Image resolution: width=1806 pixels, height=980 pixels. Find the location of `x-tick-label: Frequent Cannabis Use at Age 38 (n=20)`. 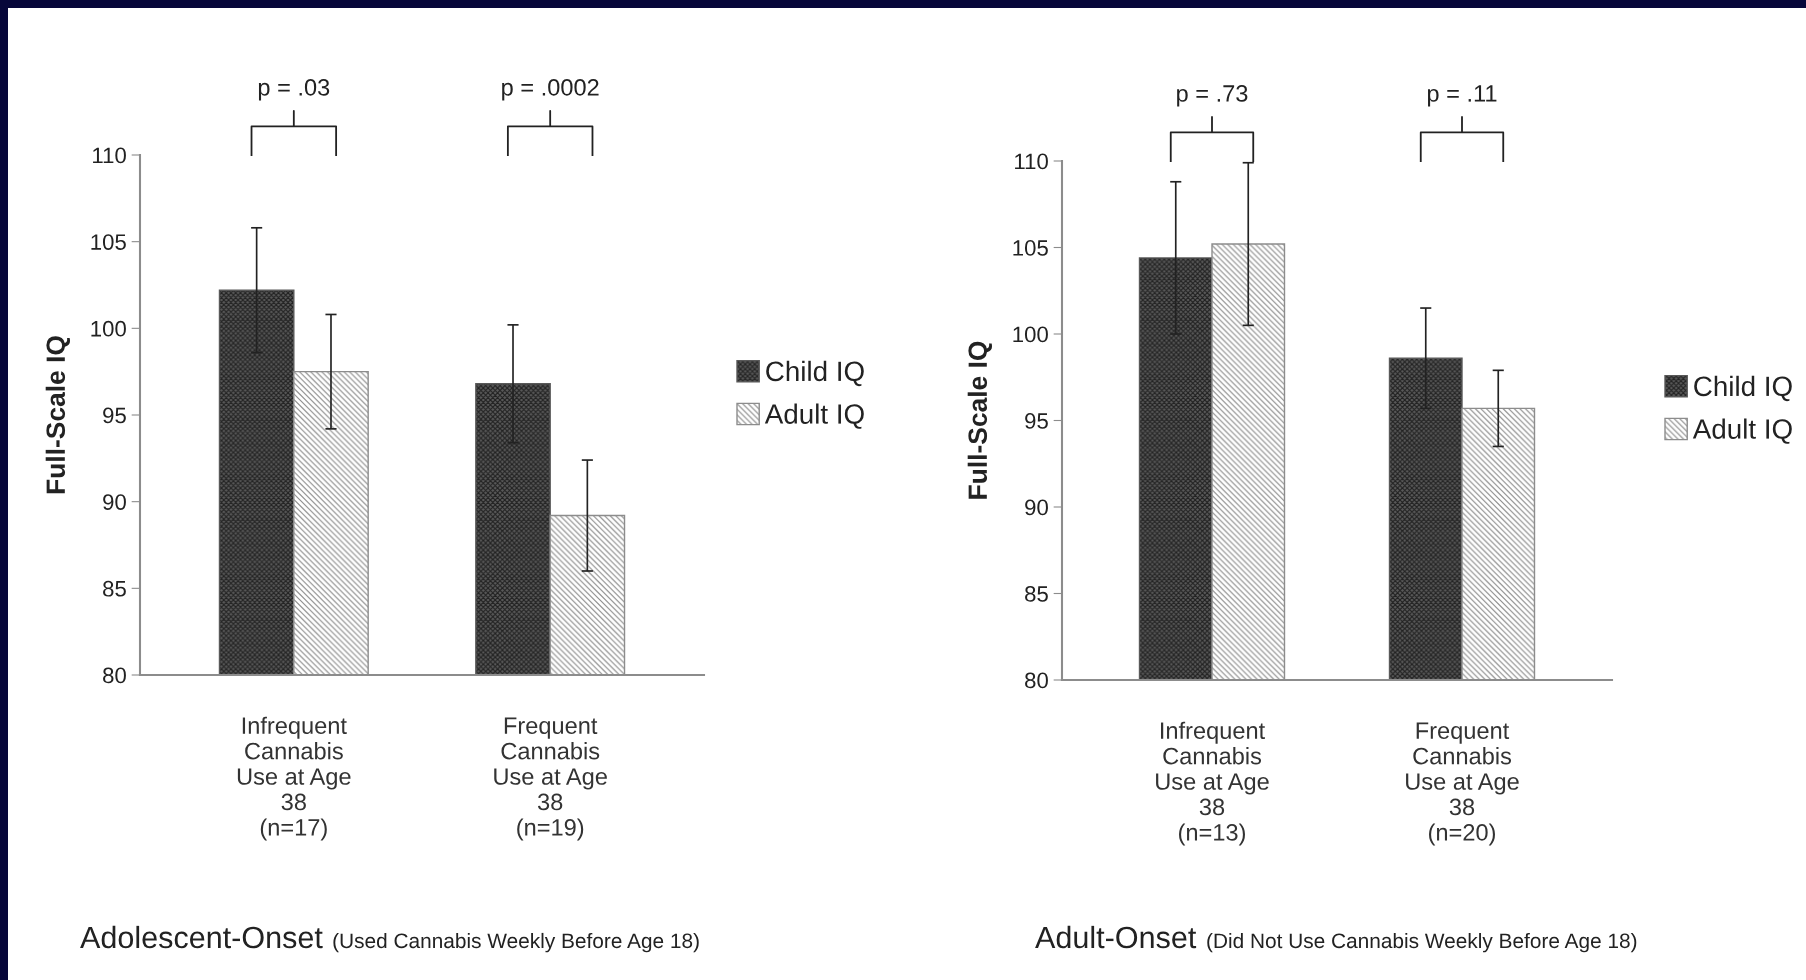

x-tick-label: Frequent Cannabis Use at Age 38 (n=20) is located at coordinates (1462, 784).